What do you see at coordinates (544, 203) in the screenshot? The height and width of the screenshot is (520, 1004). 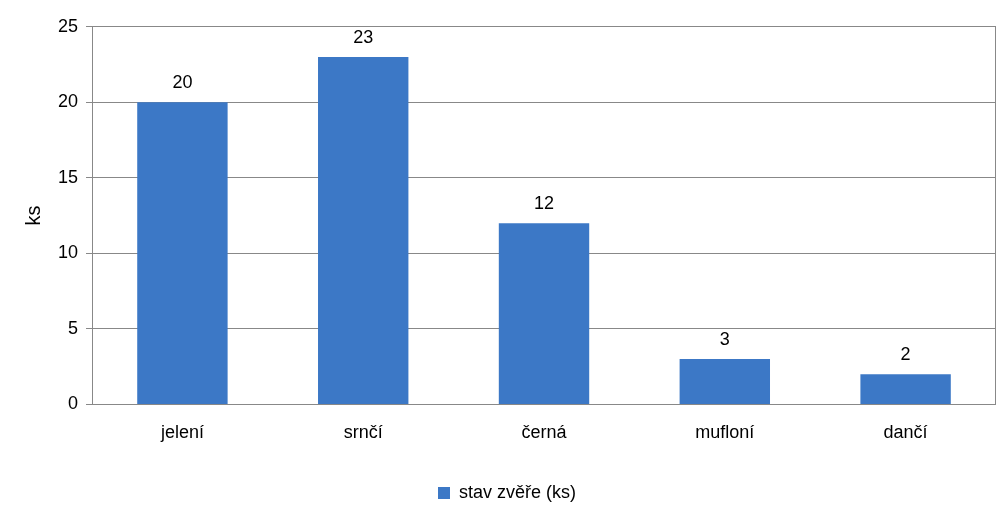 I see `data-label: 12` at bounding box center [544, 203].